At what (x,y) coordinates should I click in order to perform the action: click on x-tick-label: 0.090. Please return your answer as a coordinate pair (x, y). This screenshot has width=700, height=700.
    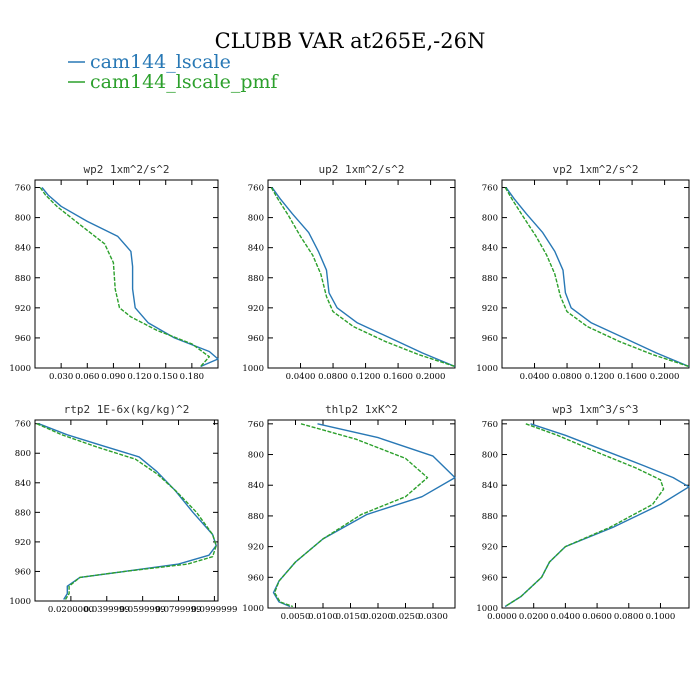
    Looking at the image, I should click on (113, 377).